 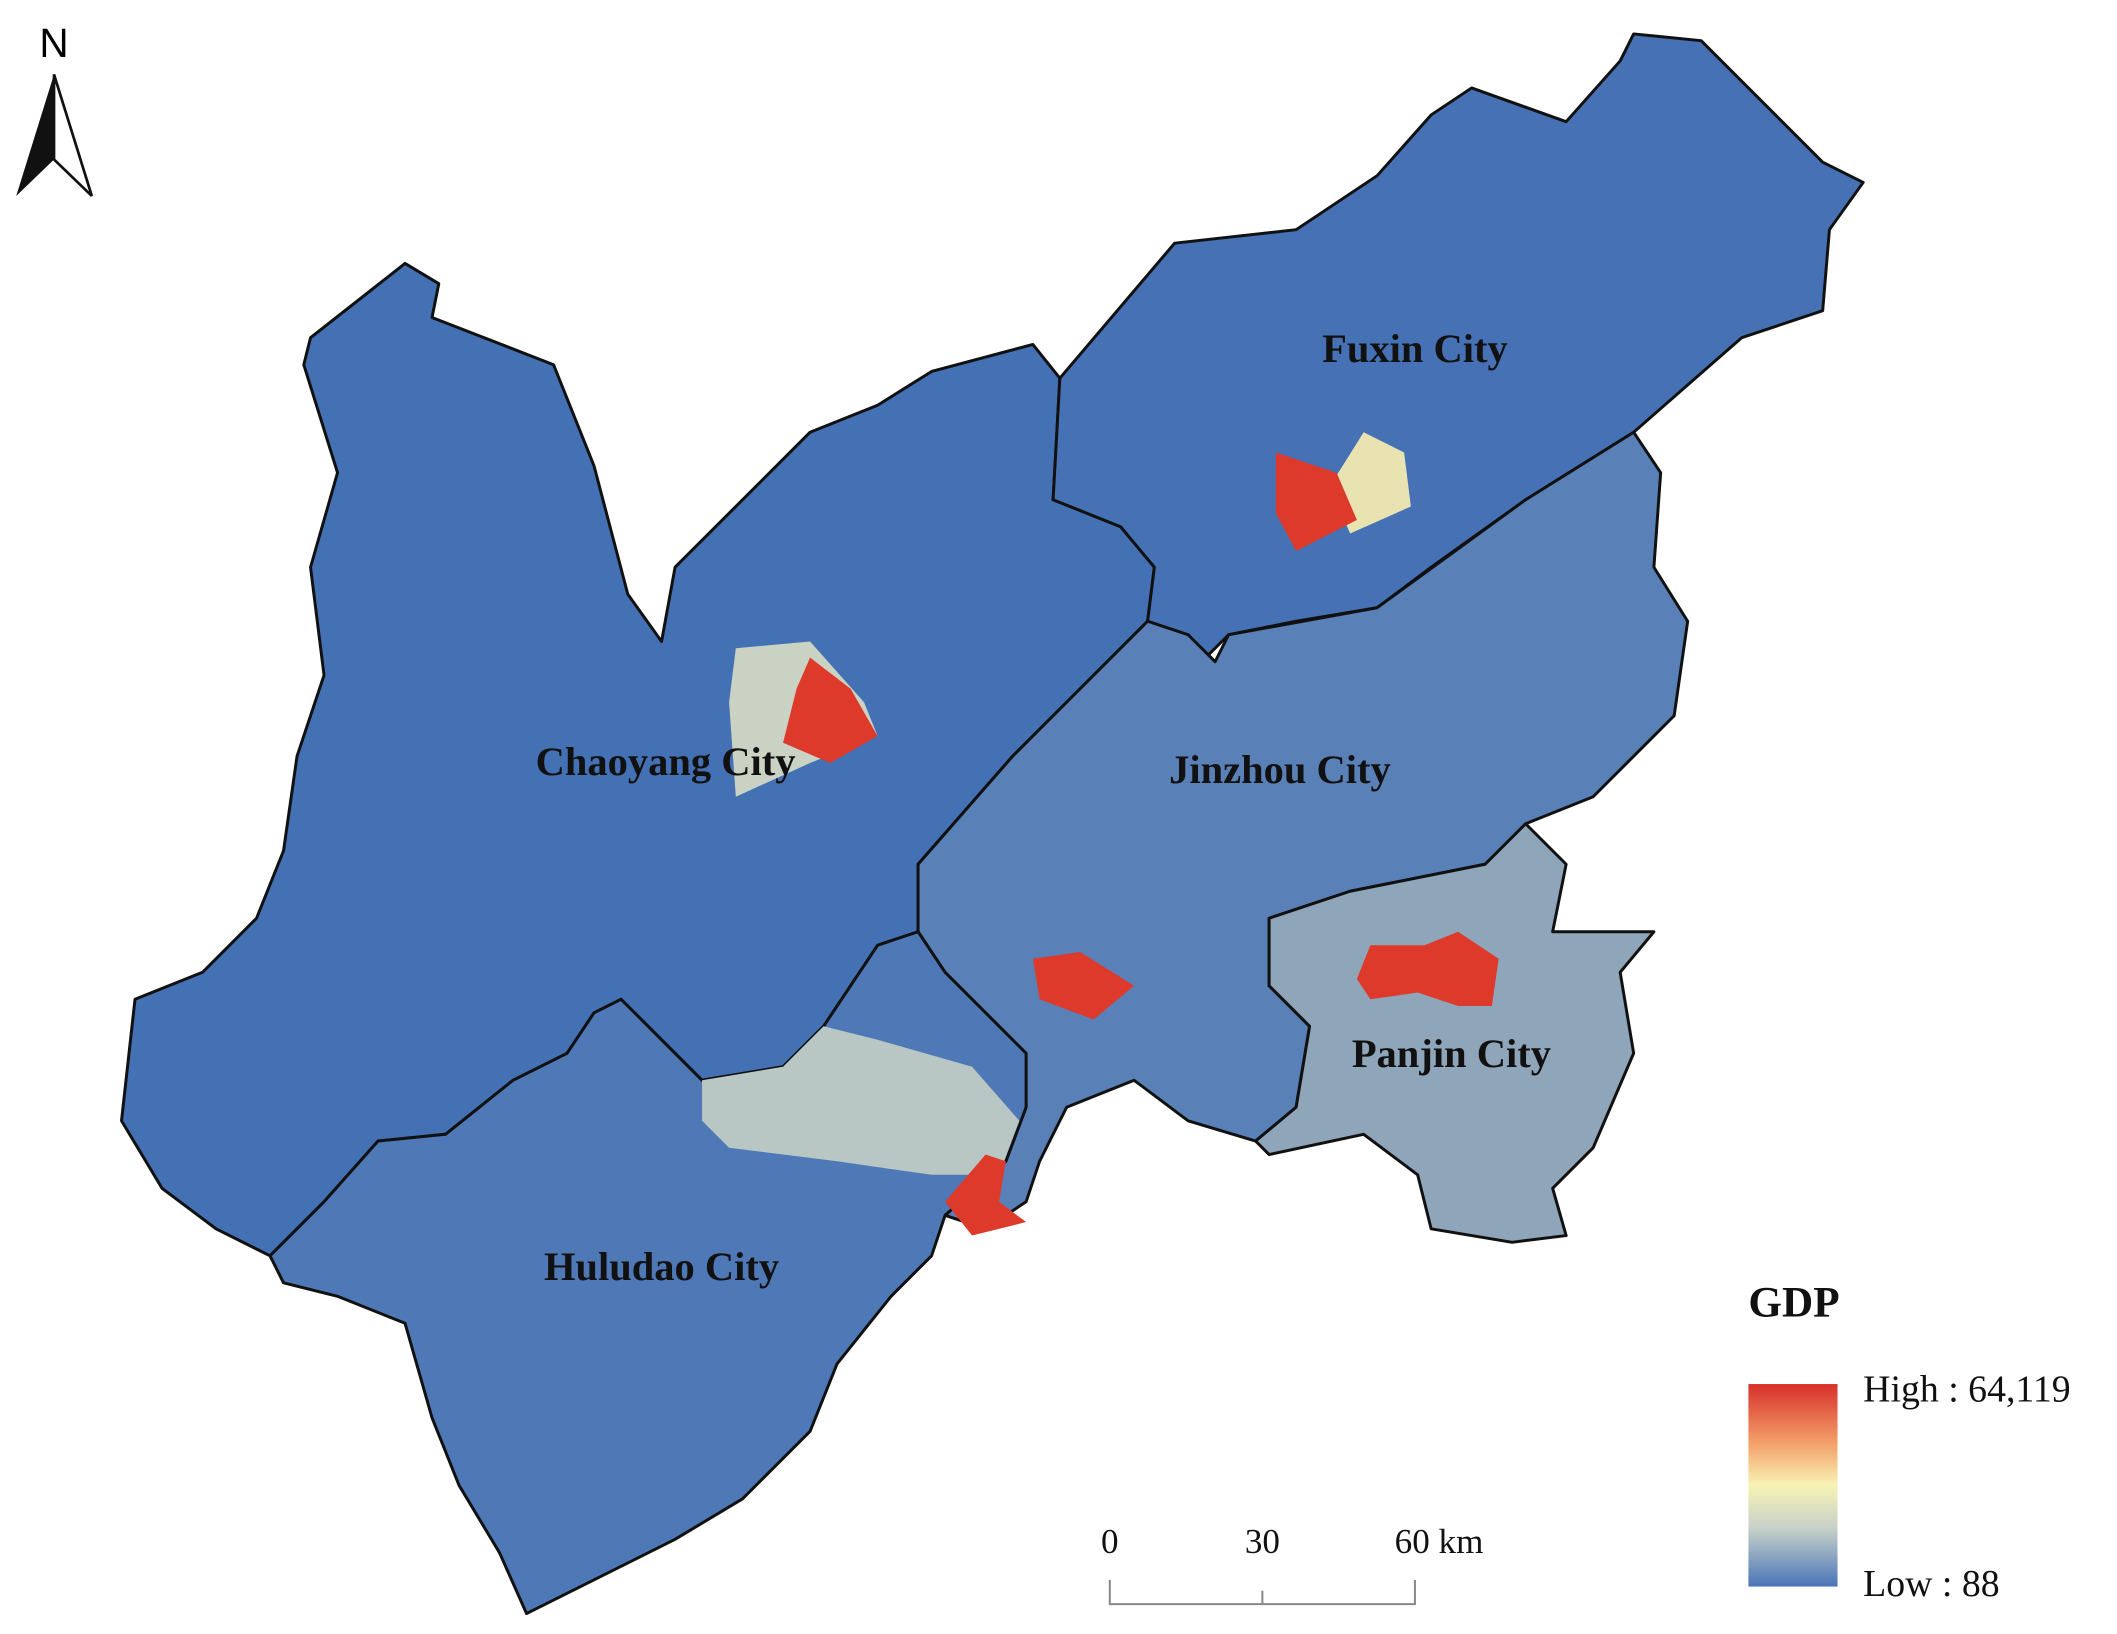 What do you see at coordinates (1793, 1485) in the screenshot?
I see `legend-ramp` at bounding box center [1793, 1485].